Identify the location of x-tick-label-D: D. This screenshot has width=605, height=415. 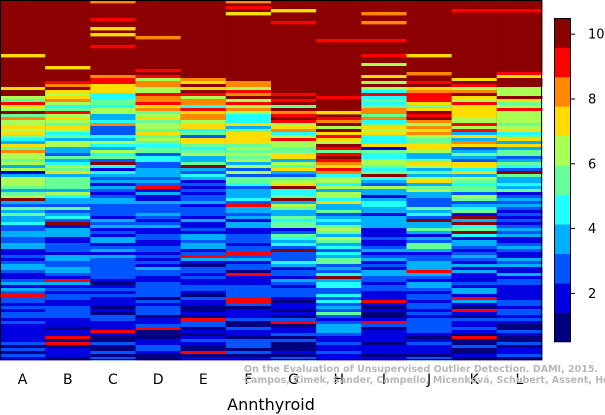
(158, 380).